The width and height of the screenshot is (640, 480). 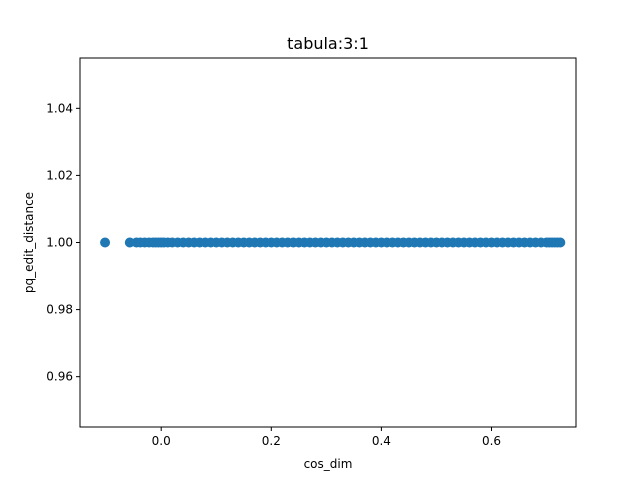 What do you see at coordinates (328, 464) in the screenshot?
I see `x-axis-label: cos_dim` at bounding box center [328, 464].